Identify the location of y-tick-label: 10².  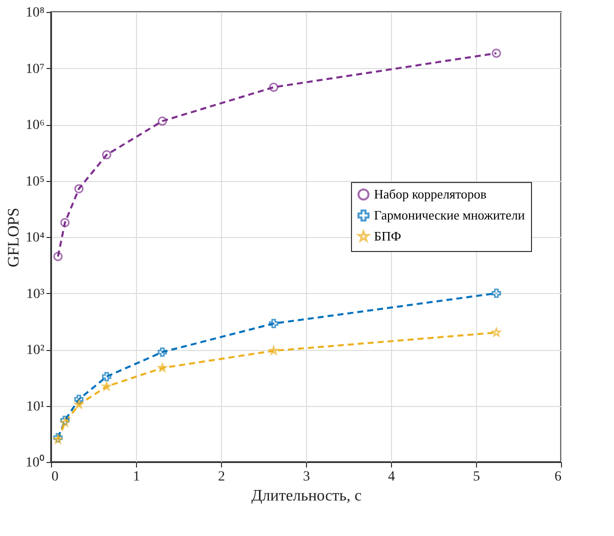
(35, 350).